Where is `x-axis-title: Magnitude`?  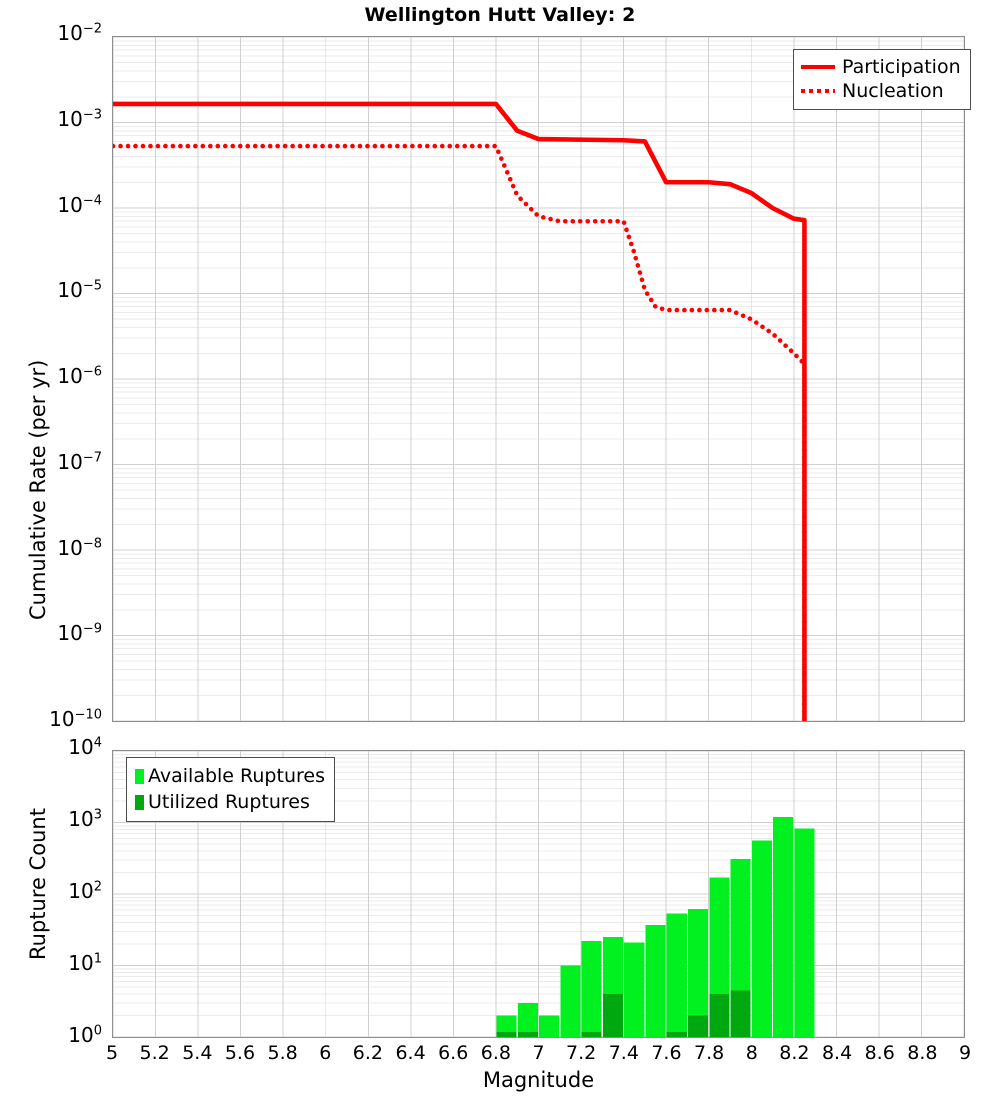
x-axis-title: Magnitude is located at coordinates (538, 1080).